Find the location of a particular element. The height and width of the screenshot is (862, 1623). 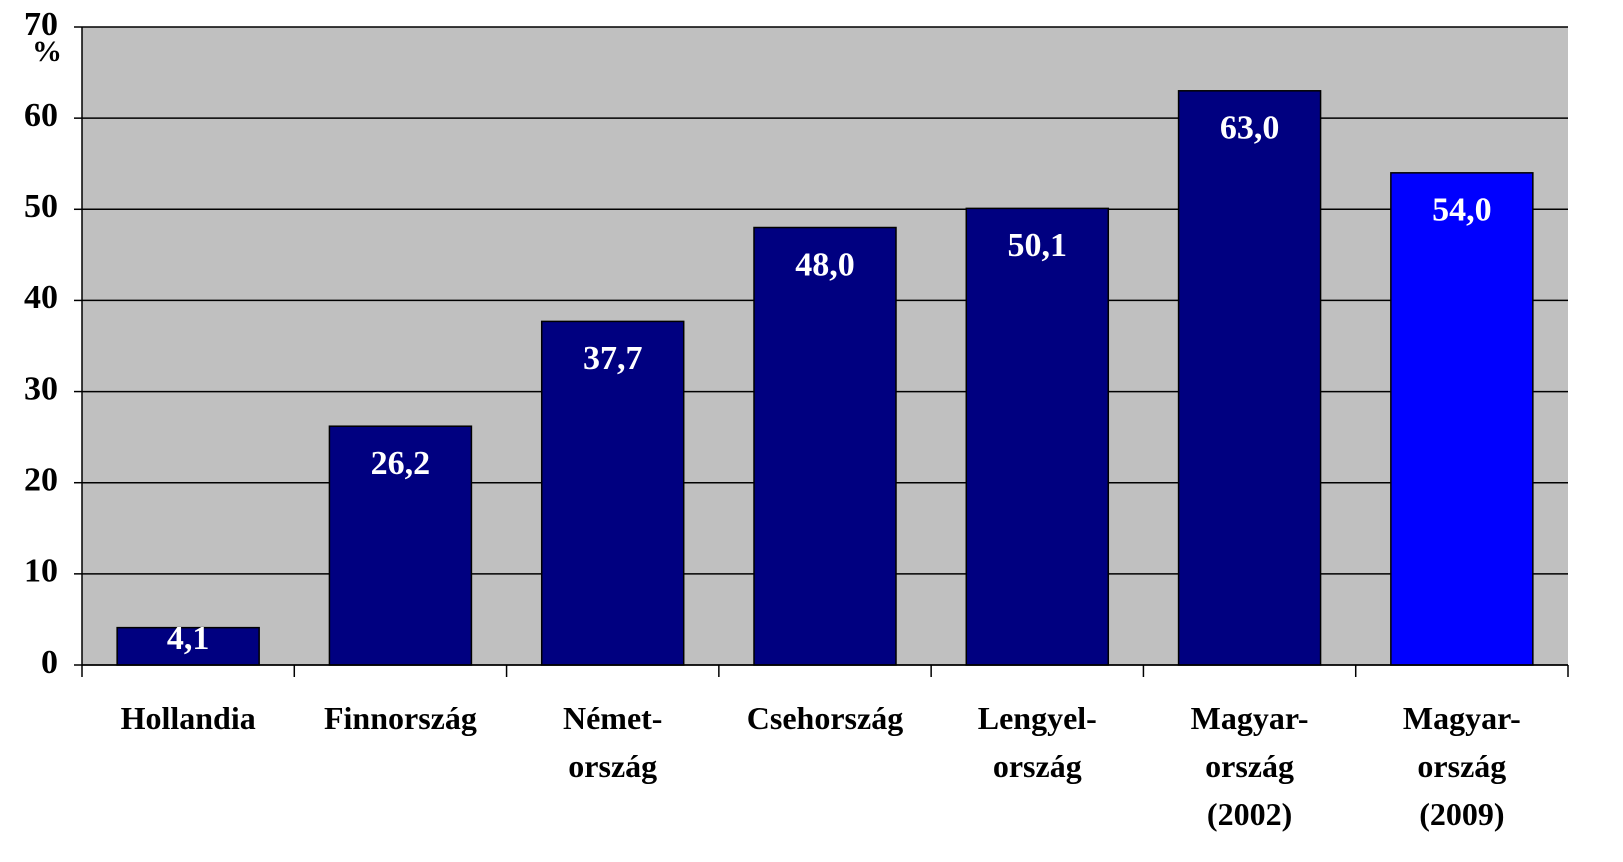

y-tick-label: 30 is located at coordinates (41, 388).